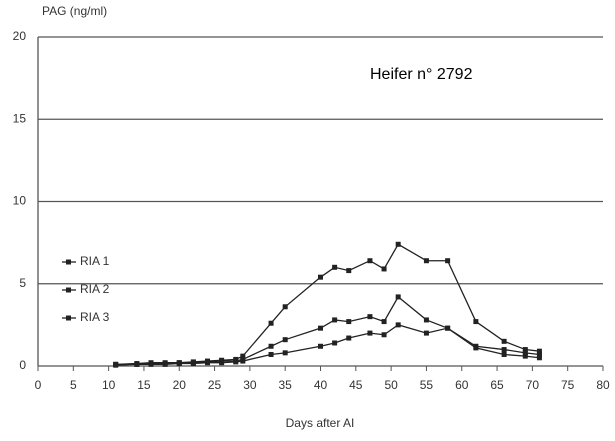  I want to click on x-tick-label: 15, so click(144, 385).